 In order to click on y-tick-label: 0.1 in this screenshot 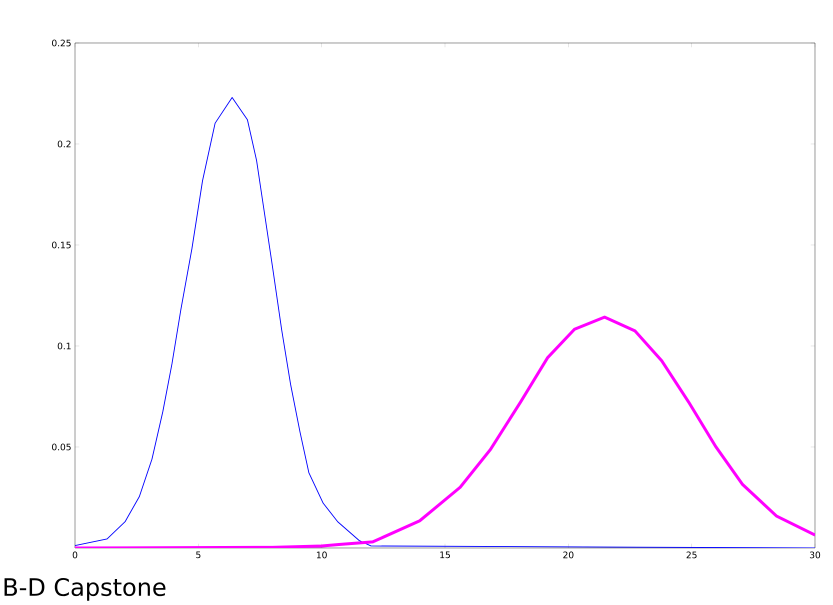, I will do `click(64, 346)`.